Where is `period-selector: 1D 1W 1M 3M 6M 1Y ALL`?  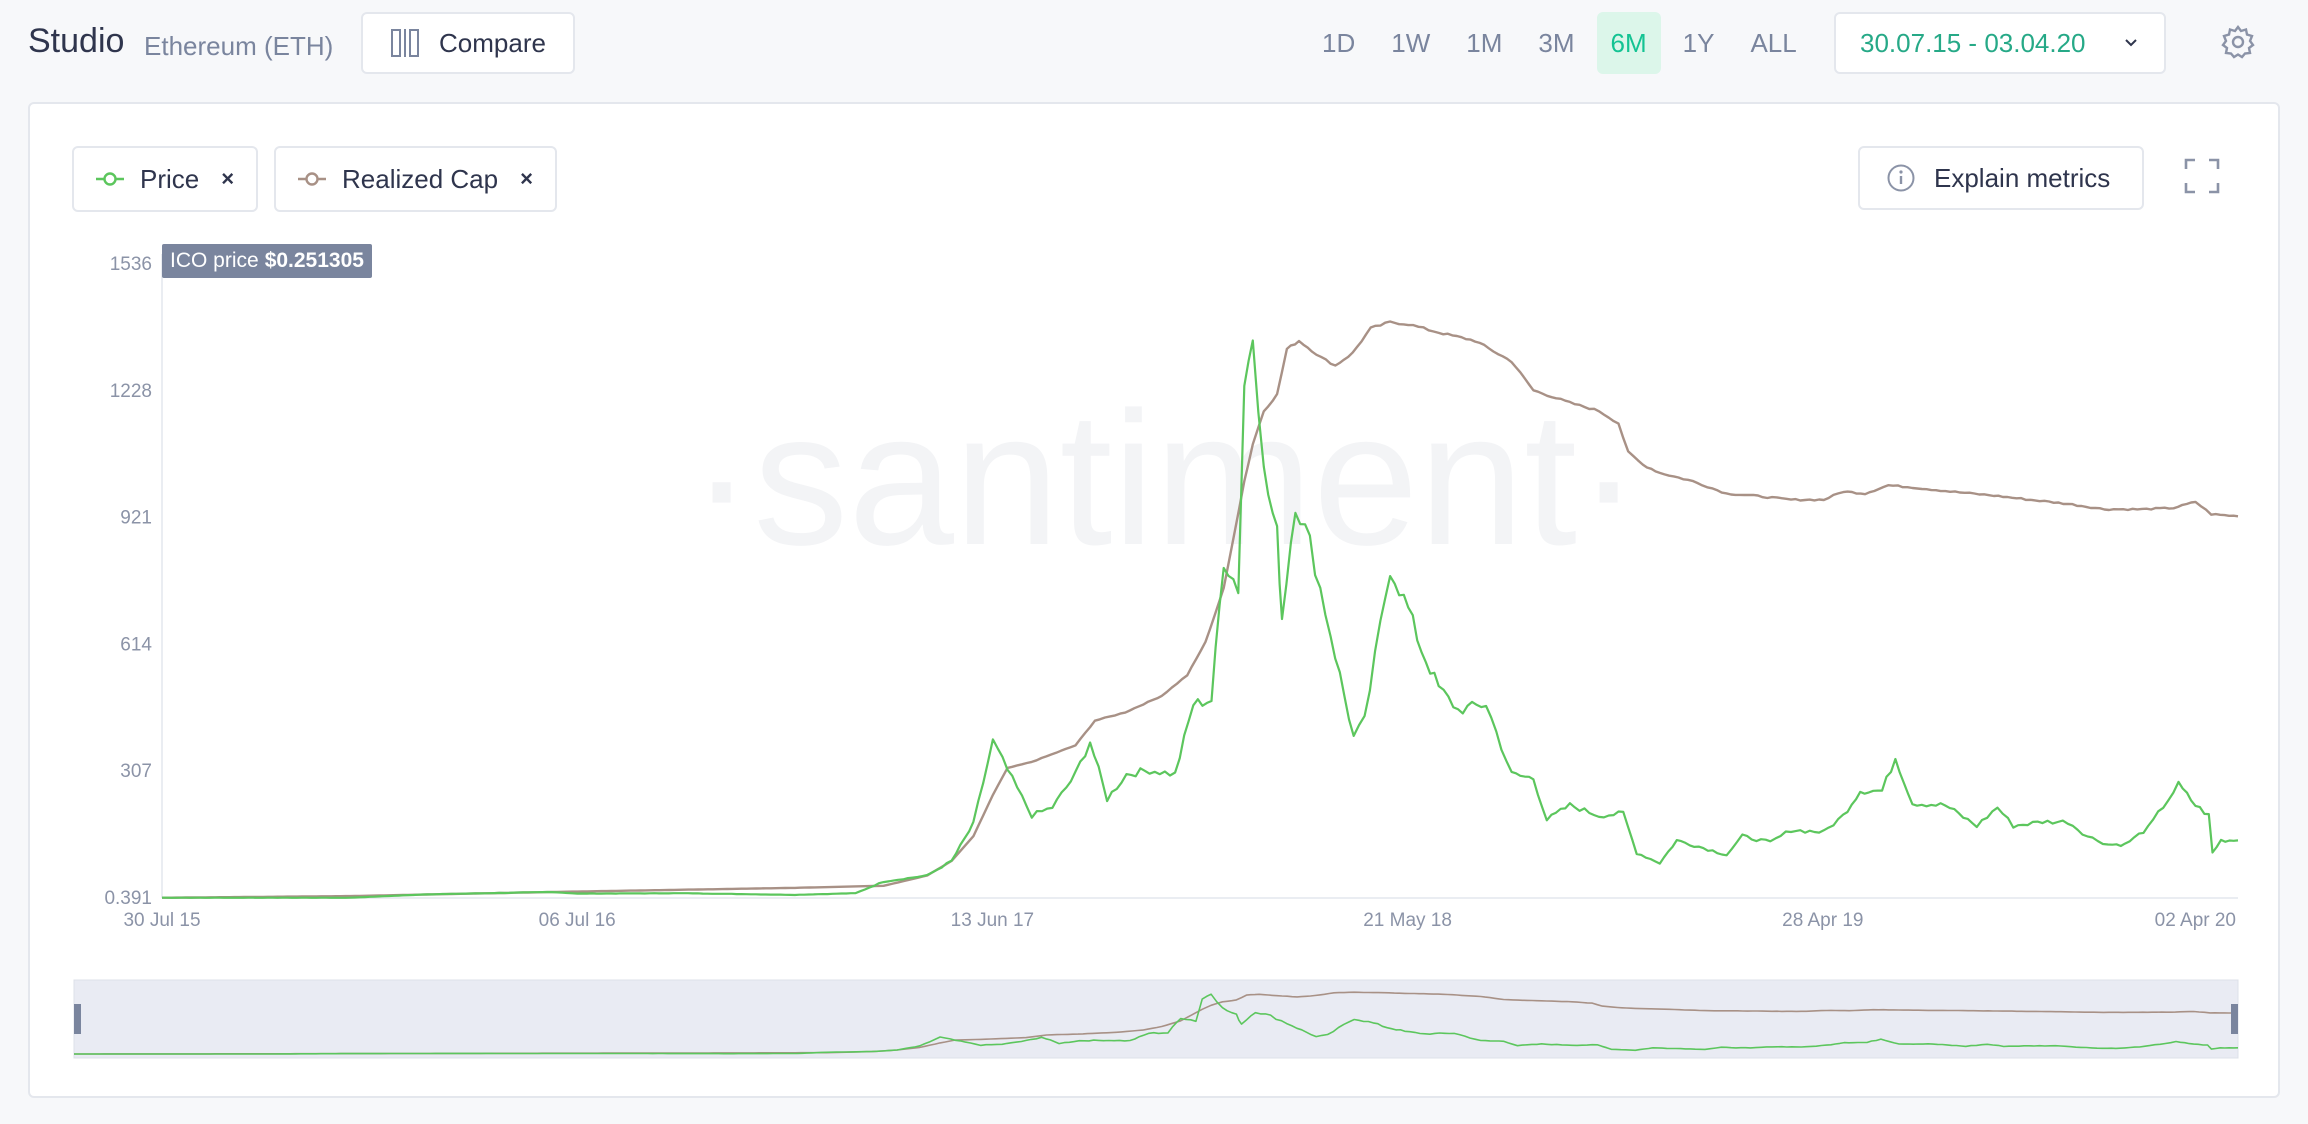 period-selector: 1D 1W 1M 3M 6M 1Y ALL is located at coordinates (1563, 43).